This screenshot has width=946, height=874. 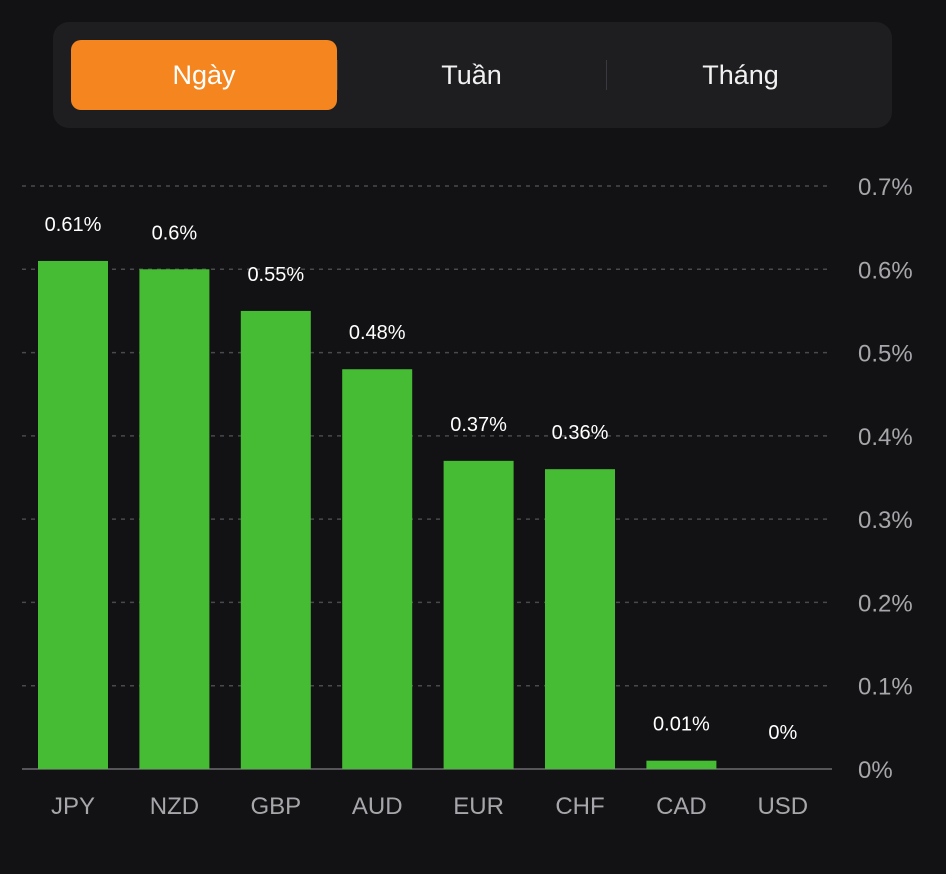 I want to click on data-label: 0%, so click(x=782, y=733).